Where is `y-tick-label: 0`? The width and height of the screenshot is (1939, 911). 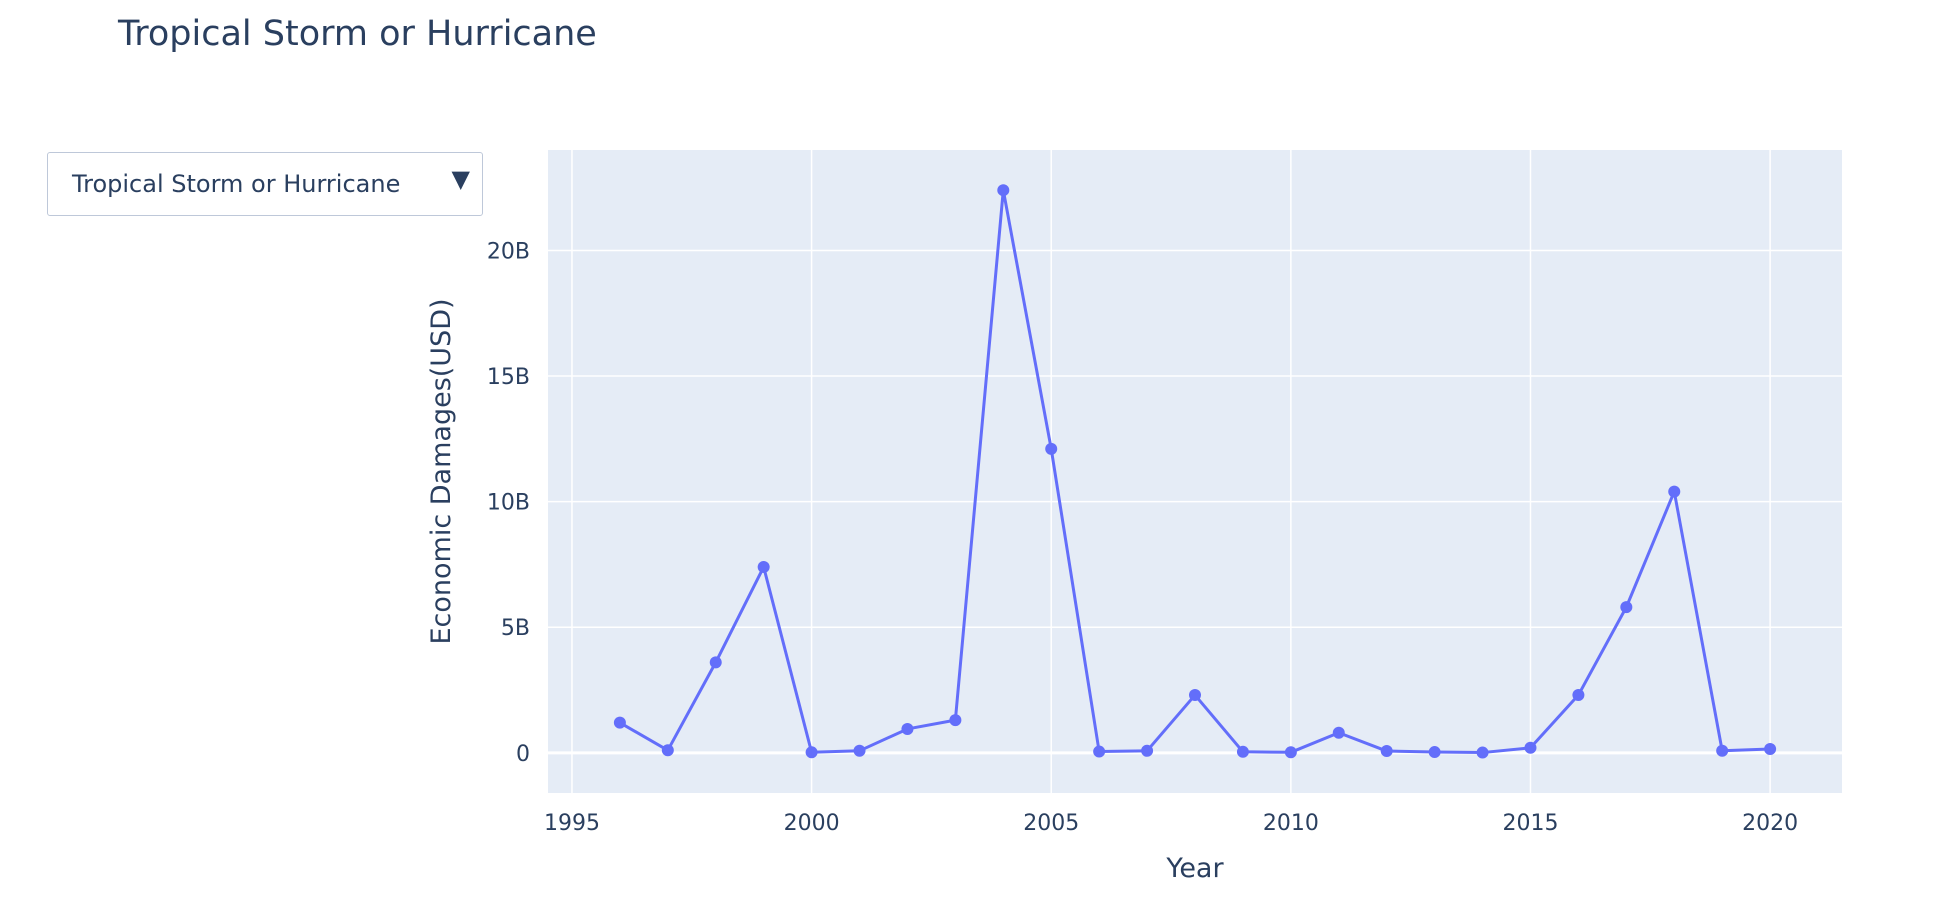 y-tick-label: 0 is located at coordinates (523, 754).